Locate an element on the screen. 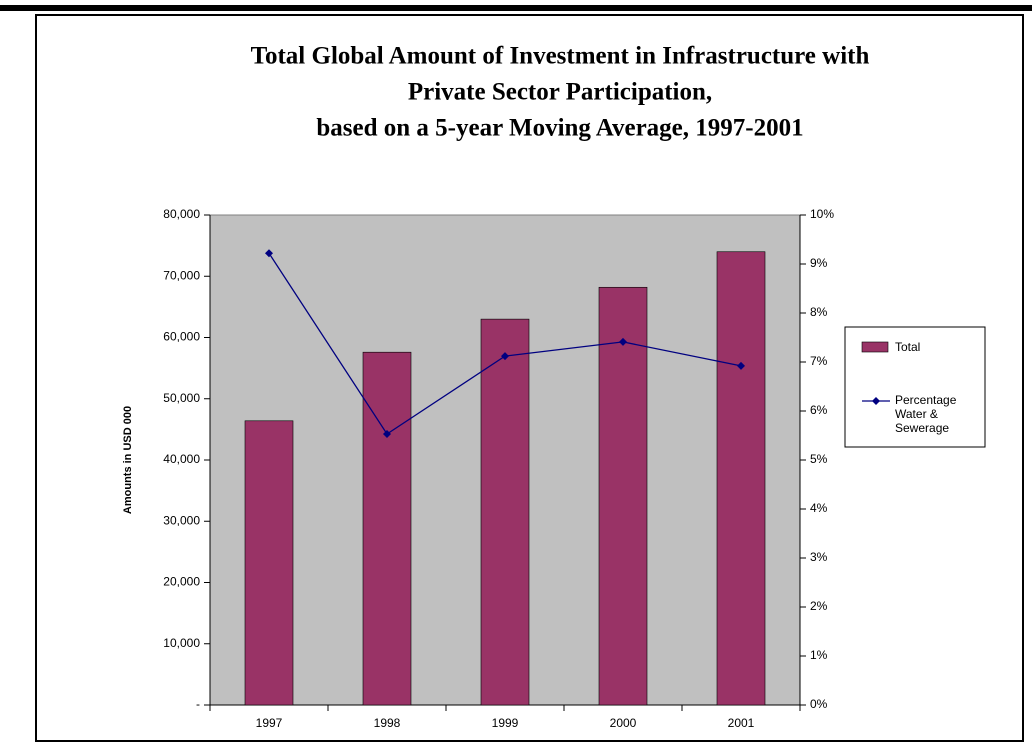  y2-tick-label: 0% is located at coordinates (819, 704).